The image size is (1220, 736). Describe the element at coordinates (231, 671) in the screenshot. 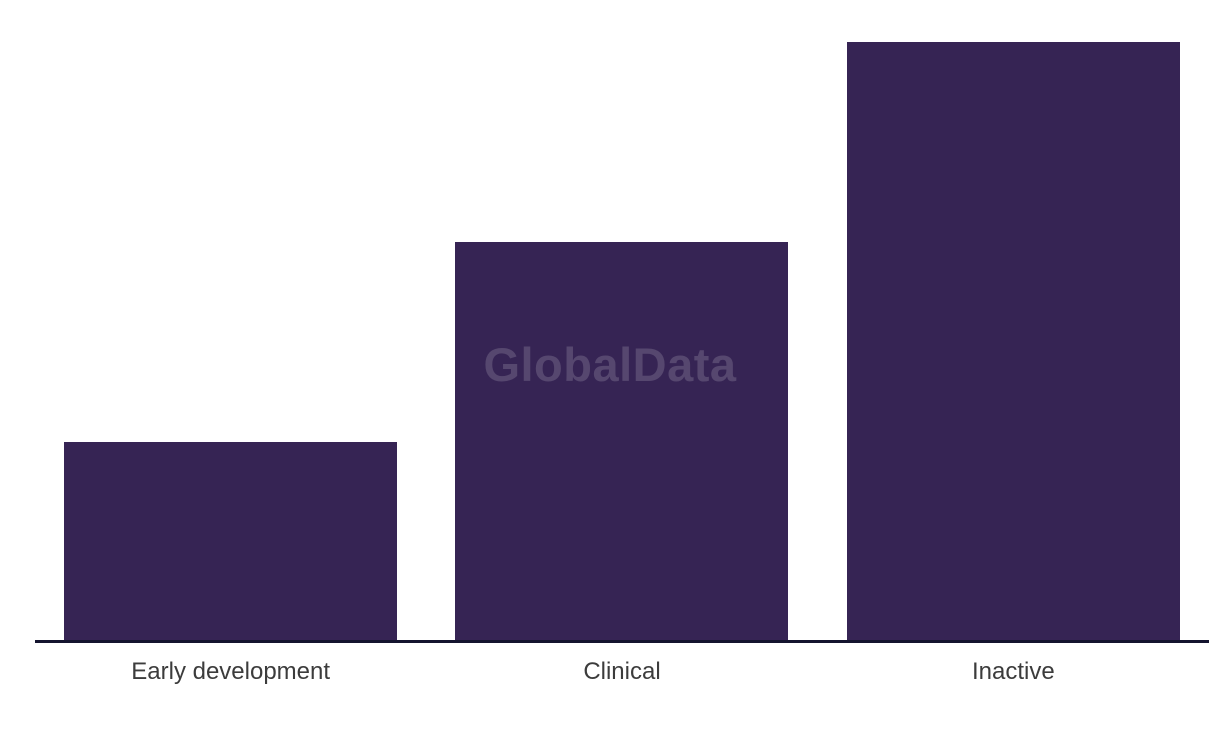

I see `x-axis-label-early-development: Early development` at that location.